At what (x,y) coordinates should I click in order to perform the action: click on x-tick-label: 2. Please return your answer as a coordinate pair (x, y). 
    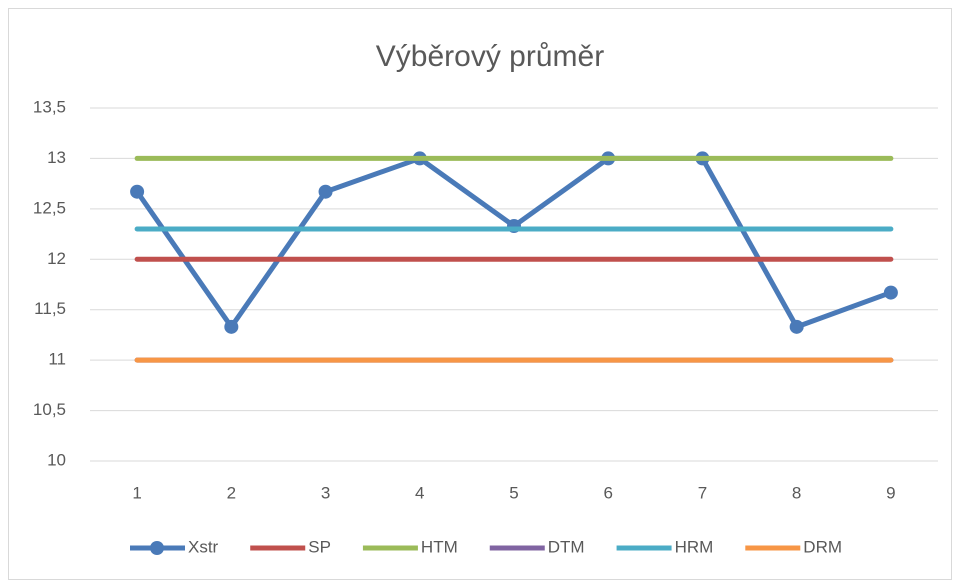
    Looking at the image, I should click on (231, 492).